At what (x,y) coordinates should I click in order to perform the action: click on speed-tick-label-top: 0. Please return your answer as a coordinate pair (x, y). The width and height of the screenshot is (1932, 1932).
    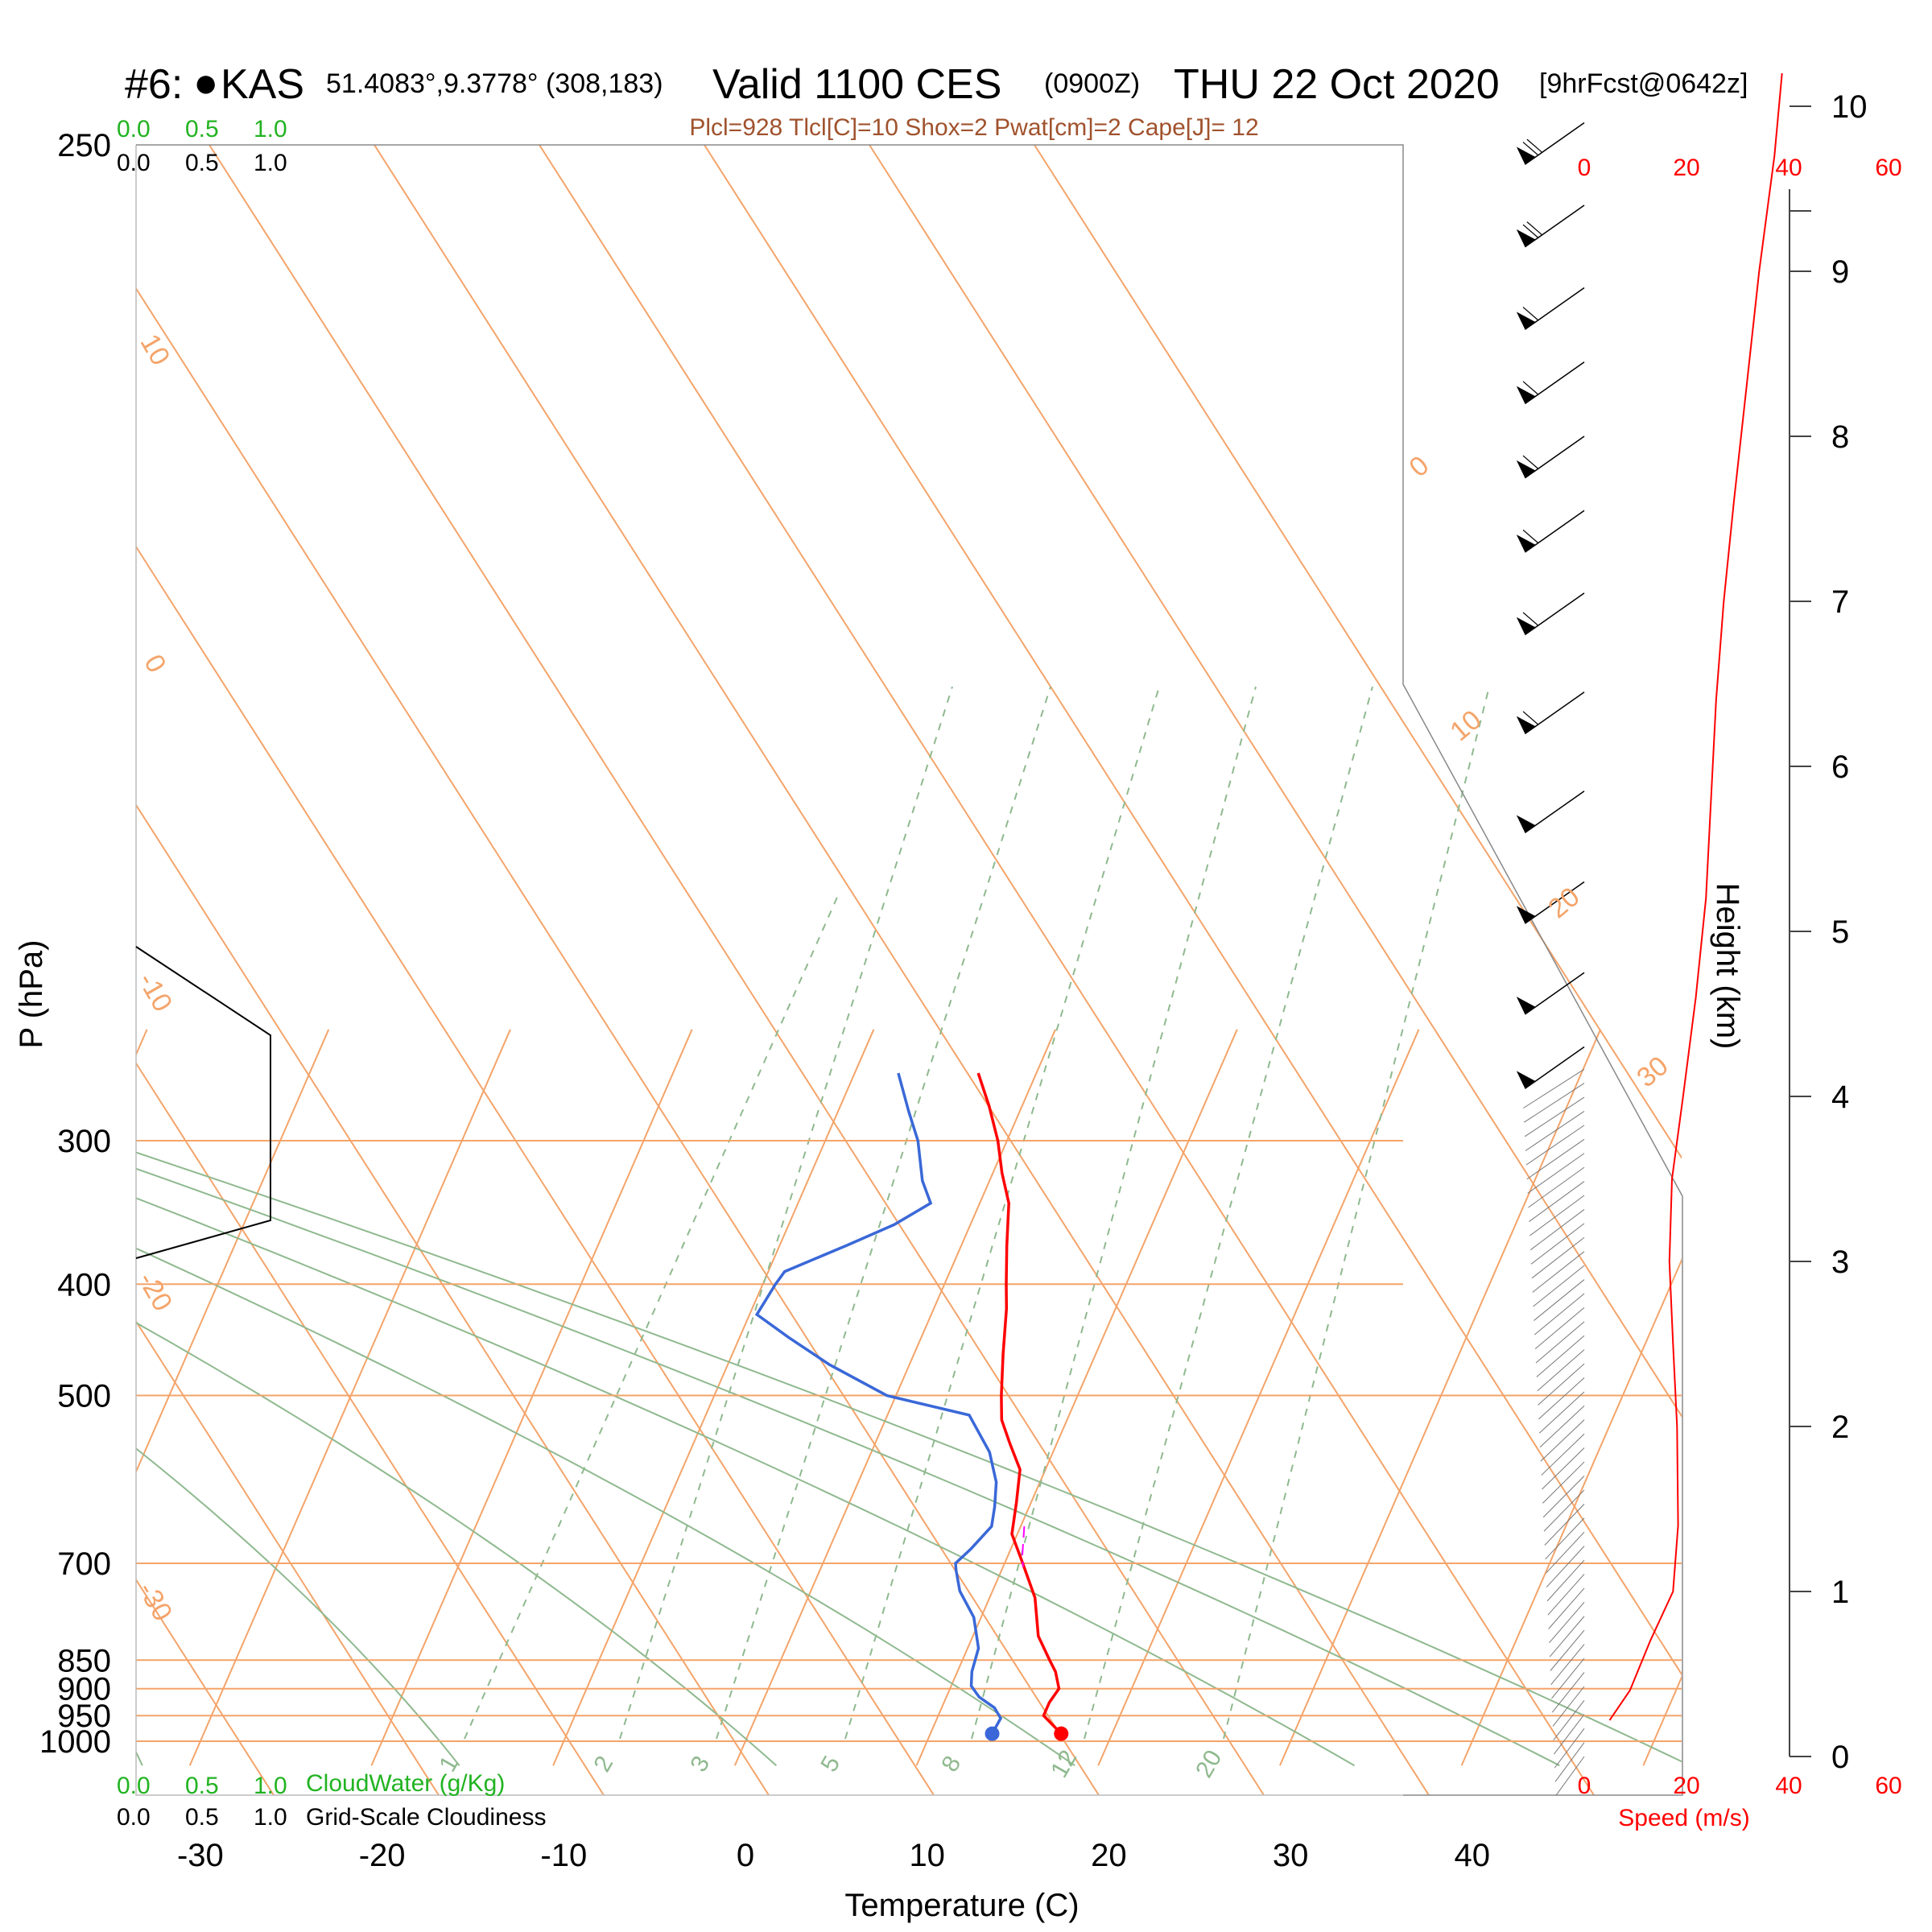
    Looking at the image, I should click on (1584, 168).